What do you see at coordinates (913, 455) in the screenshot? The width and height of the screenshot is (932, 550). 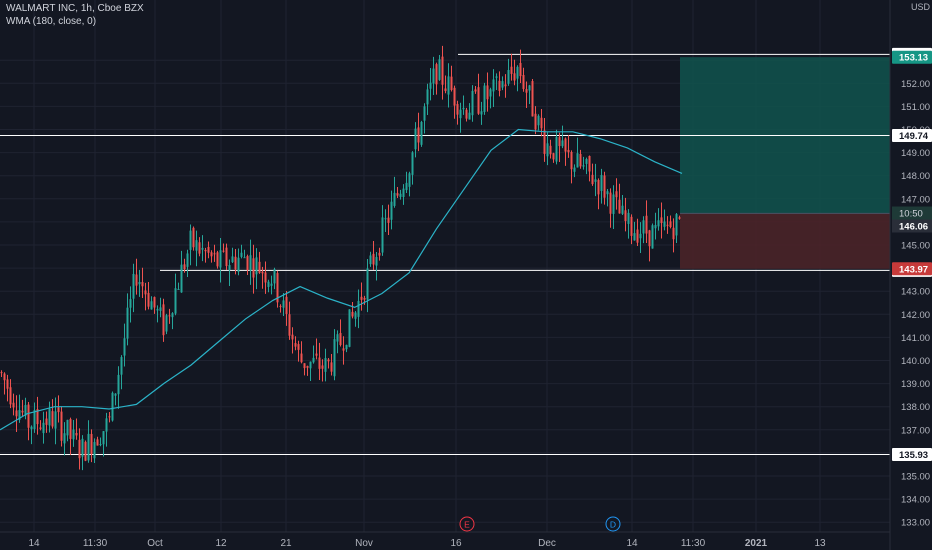 I see `hline-price-label: 135.93` at bounding box center [913, 455].